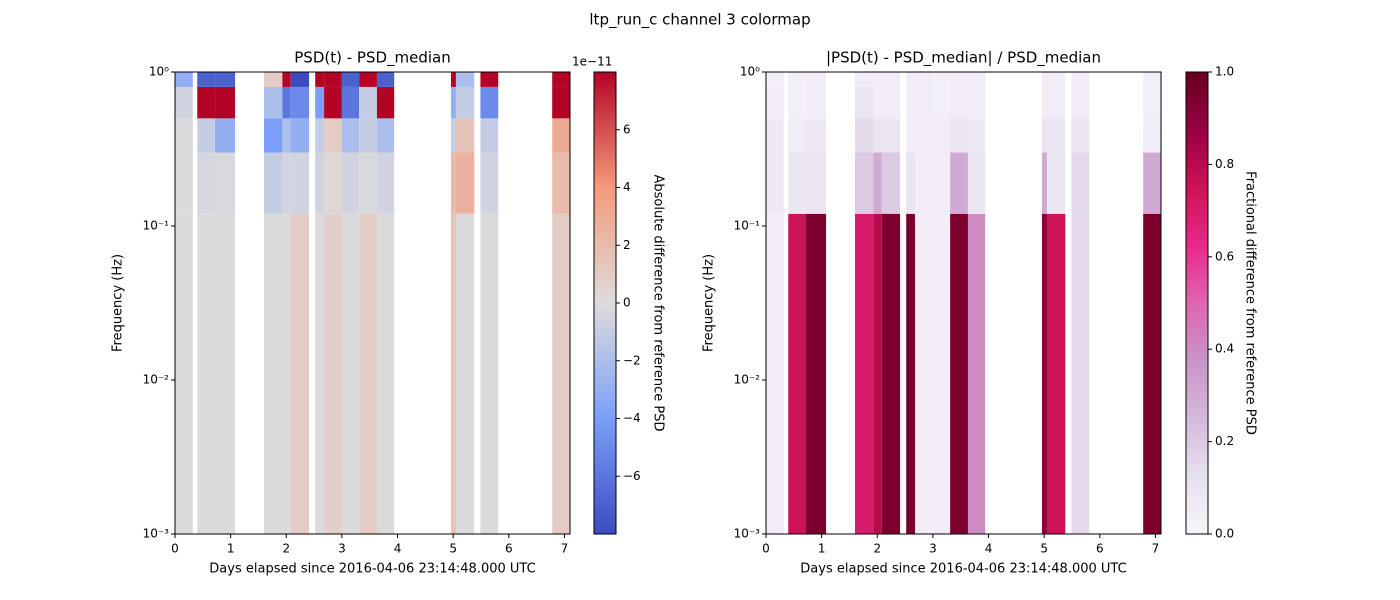  I want to click on y-axis-label: Frequency (Hz), so click(709, 303).